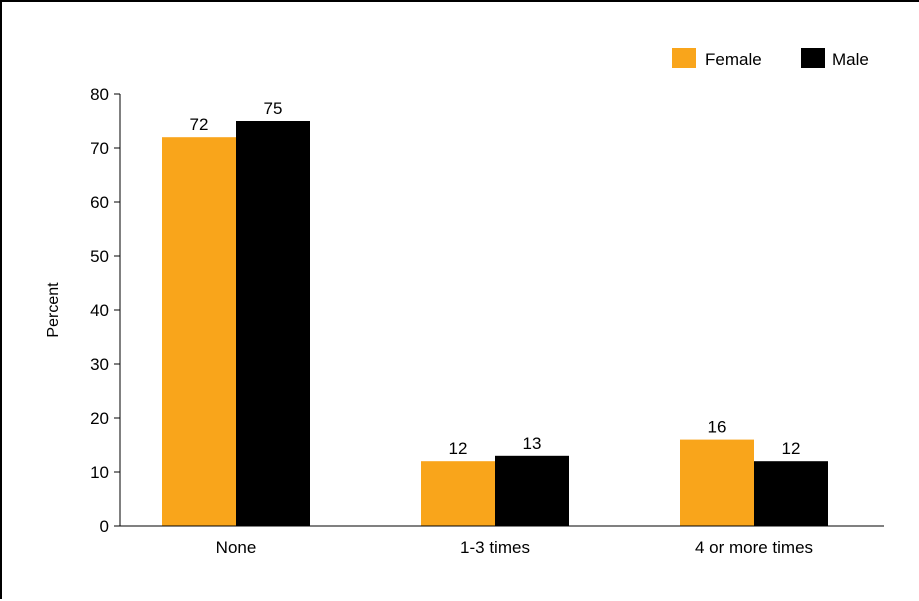 The height and width of the screenshot is (601, 919). I want to click on legend: Female Male, so click(770, 58).